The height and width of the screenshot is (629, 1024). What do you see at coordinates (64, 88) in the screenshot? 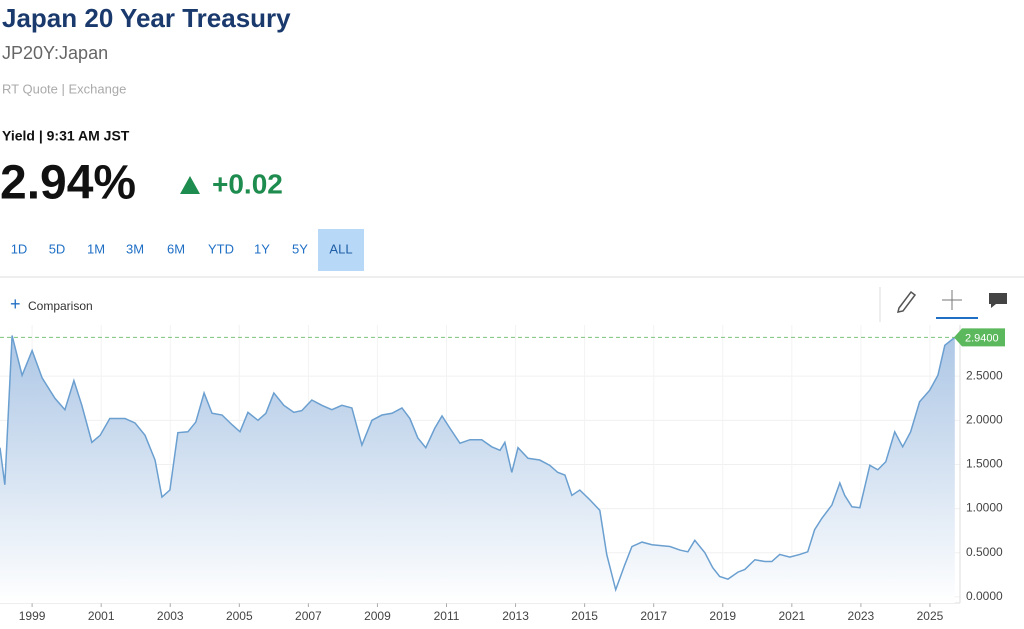
I see `quote-source: RT Quote | Exchange` at bounding box center [64, 88].